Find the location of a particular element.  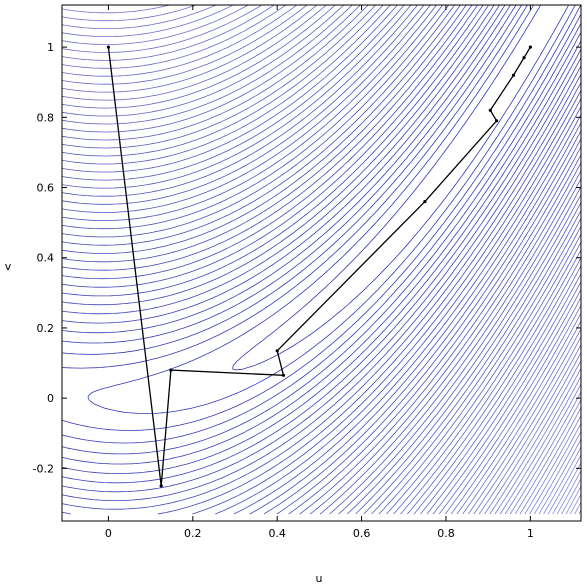

y-tick-label: 1 is located at coordinates (50, 47).